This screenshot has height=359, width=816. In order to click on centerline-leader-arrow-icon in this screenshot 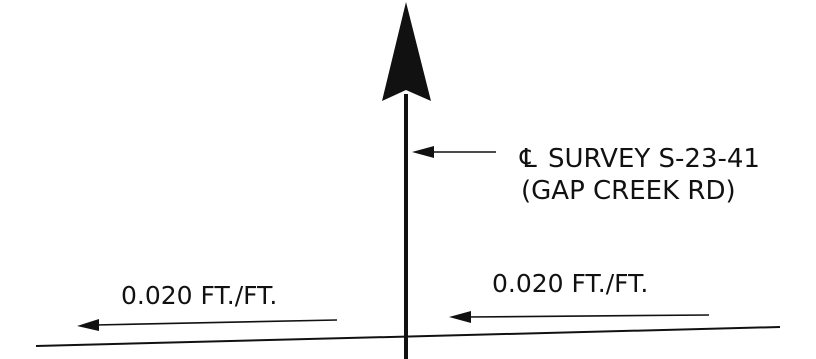, I will do `click(423, 152)`.